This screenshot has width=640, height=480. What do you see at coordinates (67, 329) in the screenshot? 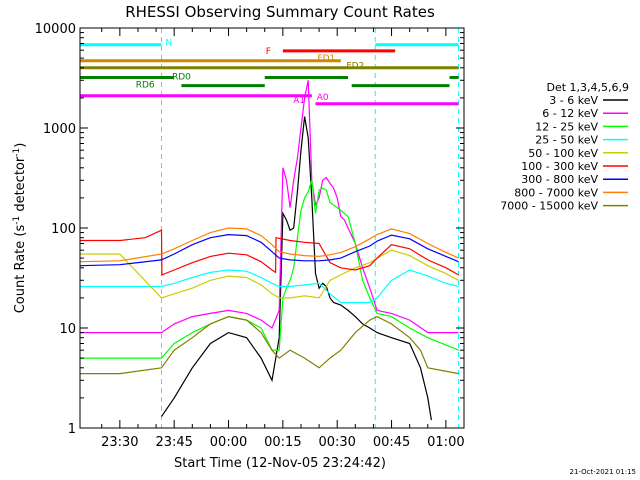
I see `y-tick-label: 10` at bounding box center [67, 329].